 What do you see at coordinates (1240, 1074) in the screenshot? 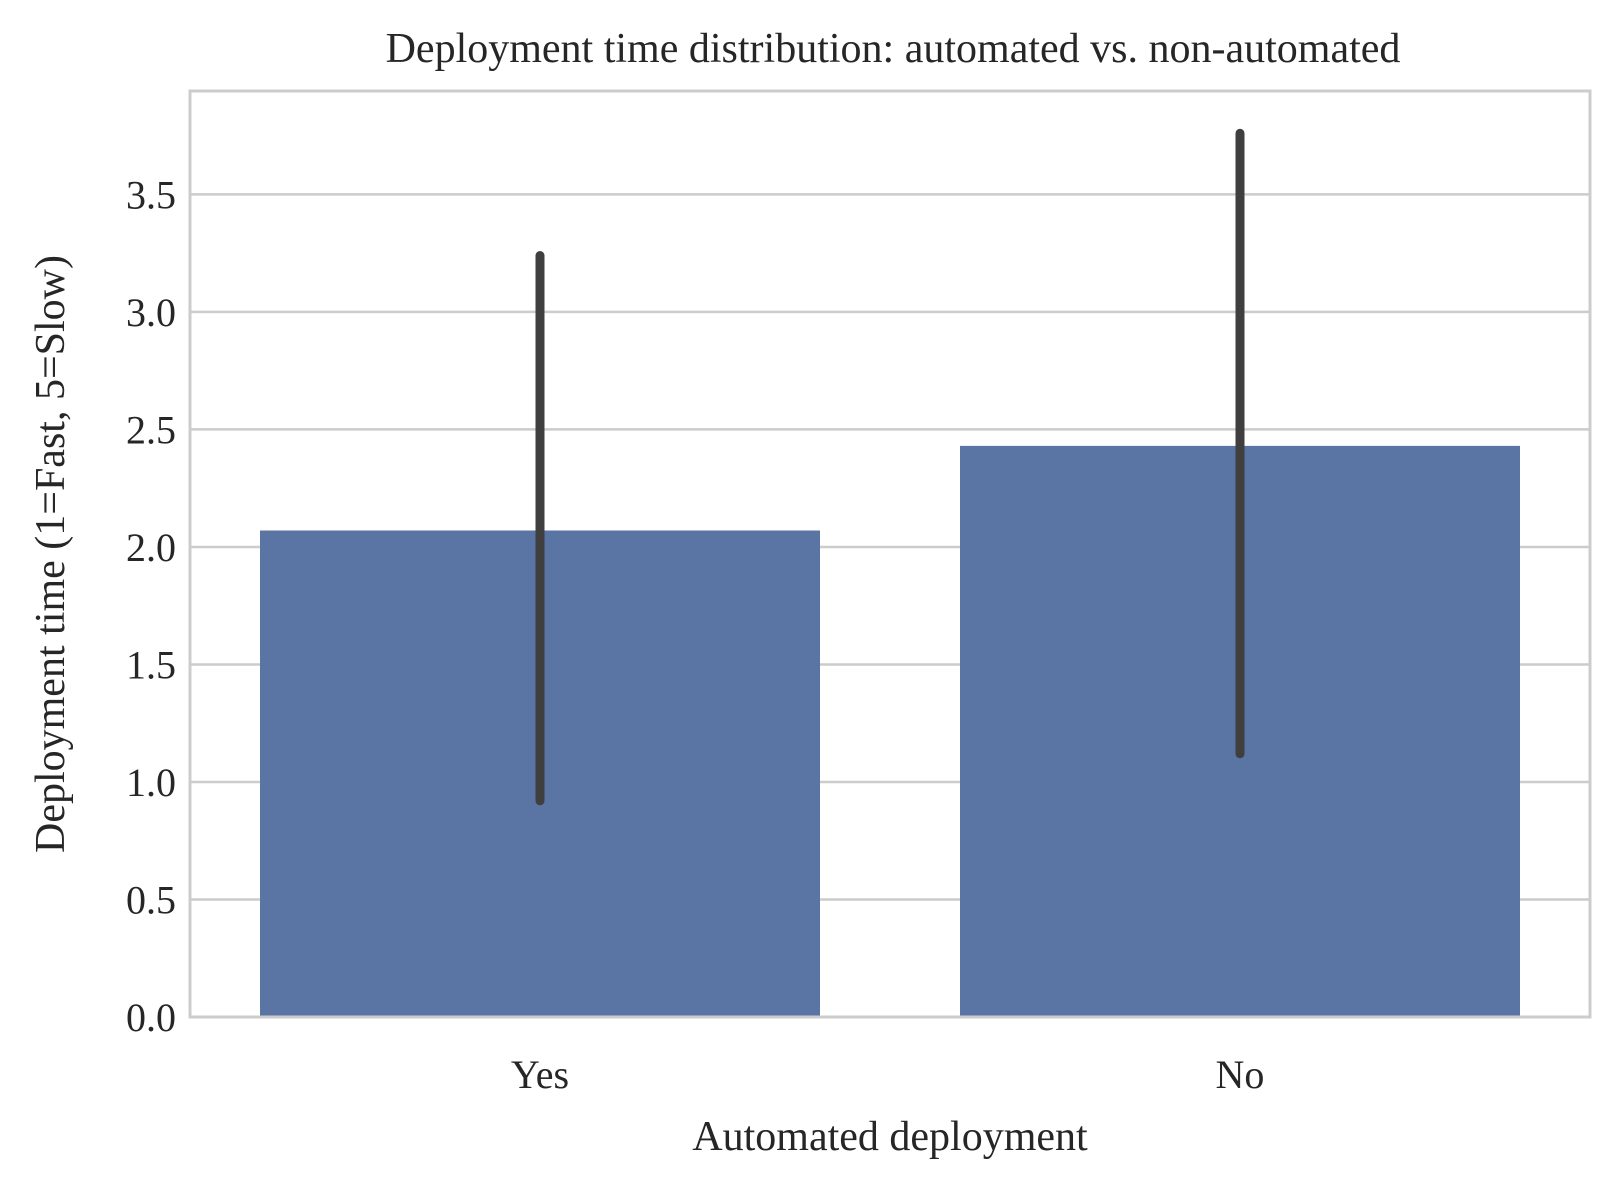
I see `x-tick-label: No` at bounding box center [1240, 1074].